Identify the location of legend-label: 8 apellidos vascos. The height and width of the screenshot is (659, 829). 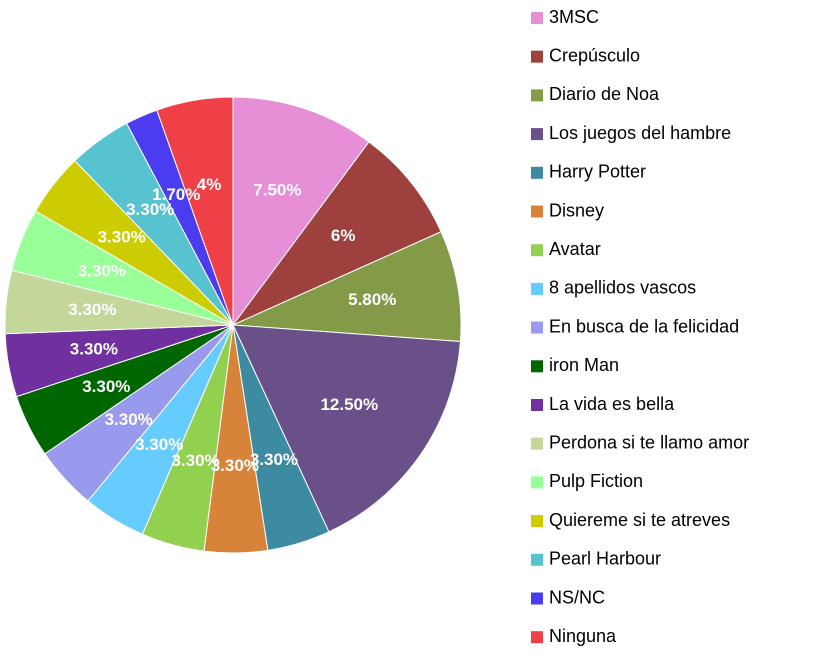
(622, 288).